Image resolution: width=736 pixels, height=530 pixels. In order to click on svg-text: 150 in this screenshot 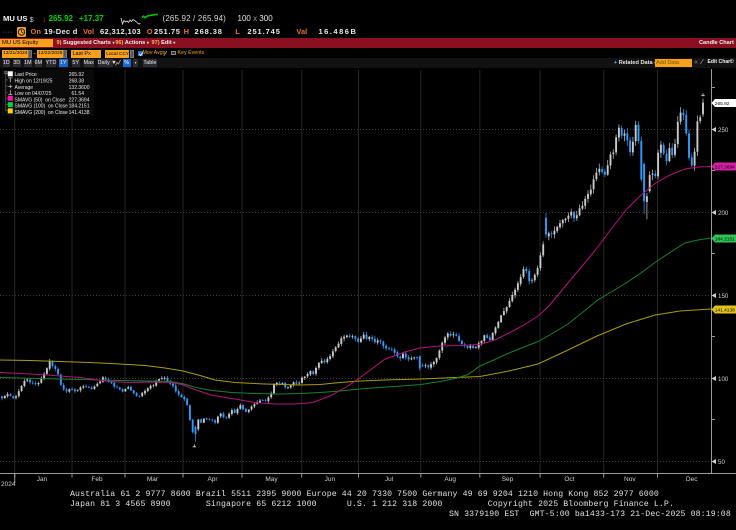, I will do `click(723, 296)`.